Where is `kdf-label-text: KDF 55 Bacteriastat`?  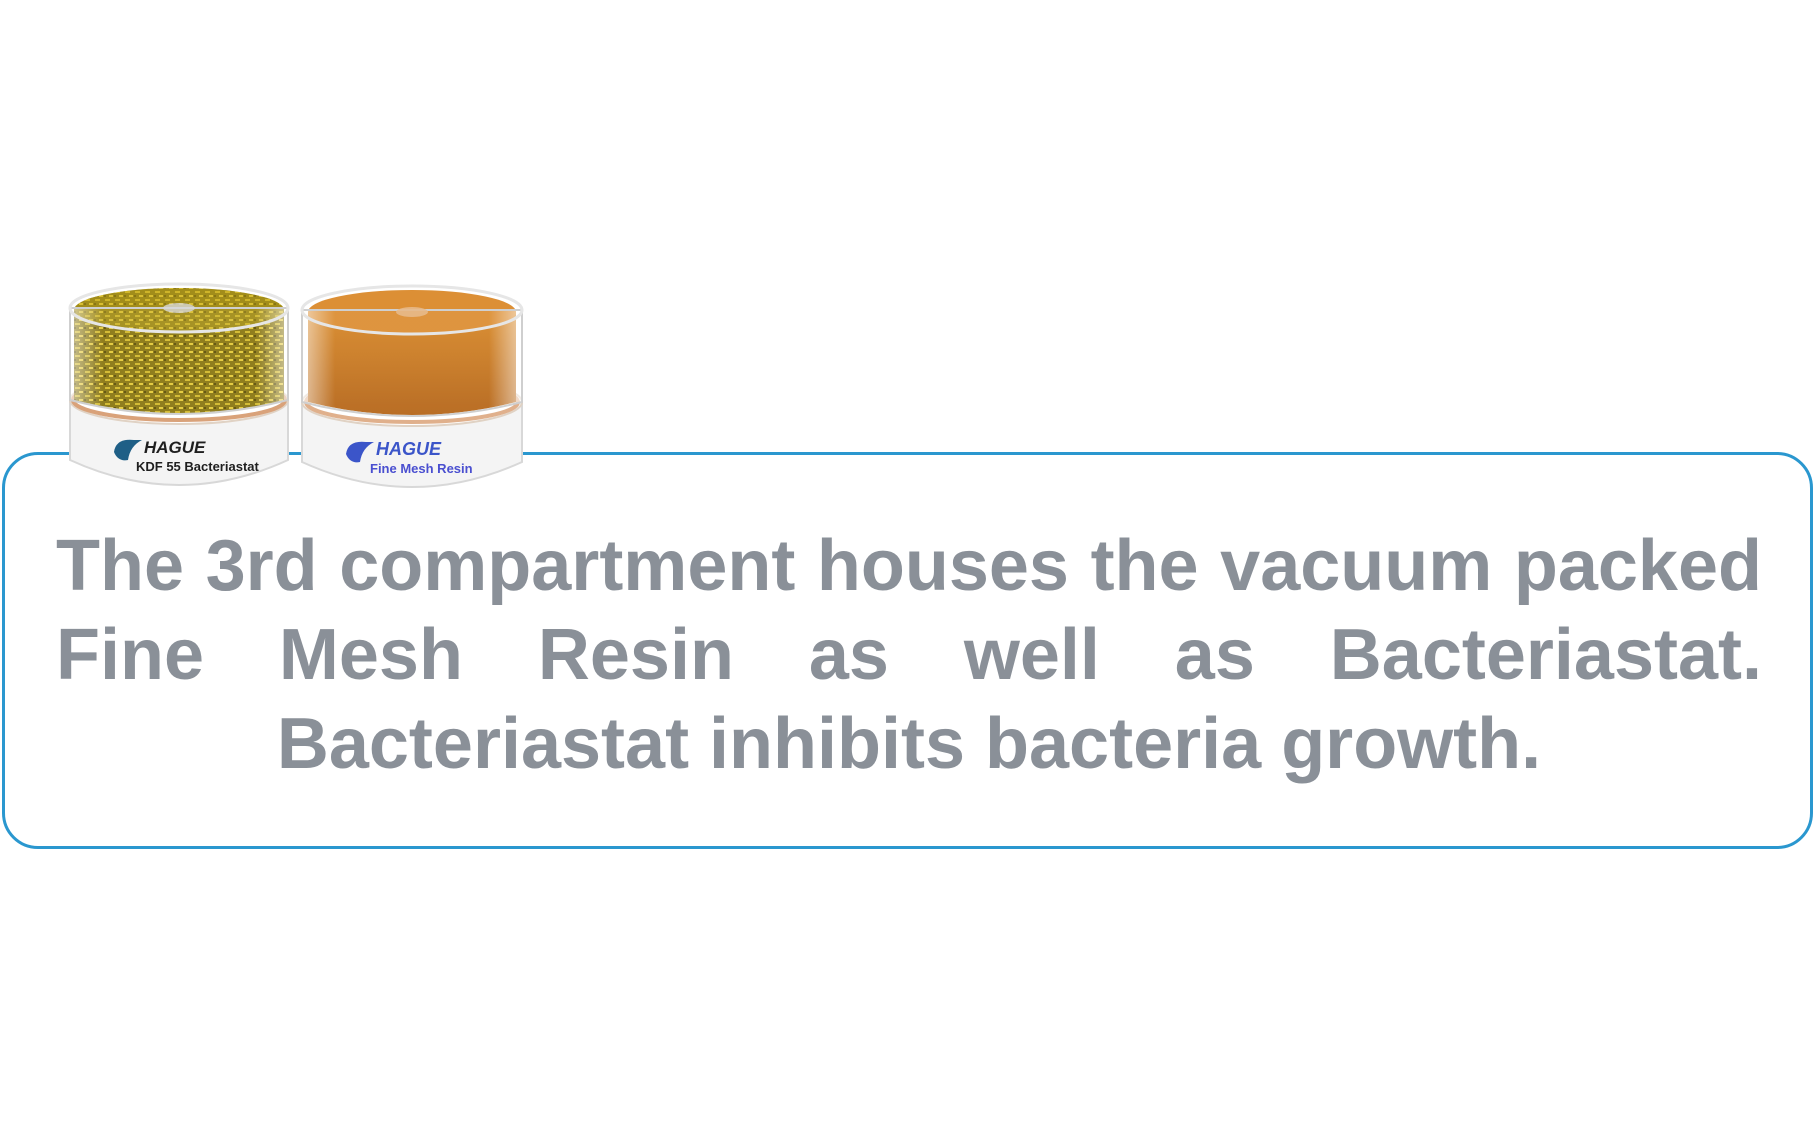
kdf-label-text: KDF 55 Bacteriastat is located at coordinates (197, 466).